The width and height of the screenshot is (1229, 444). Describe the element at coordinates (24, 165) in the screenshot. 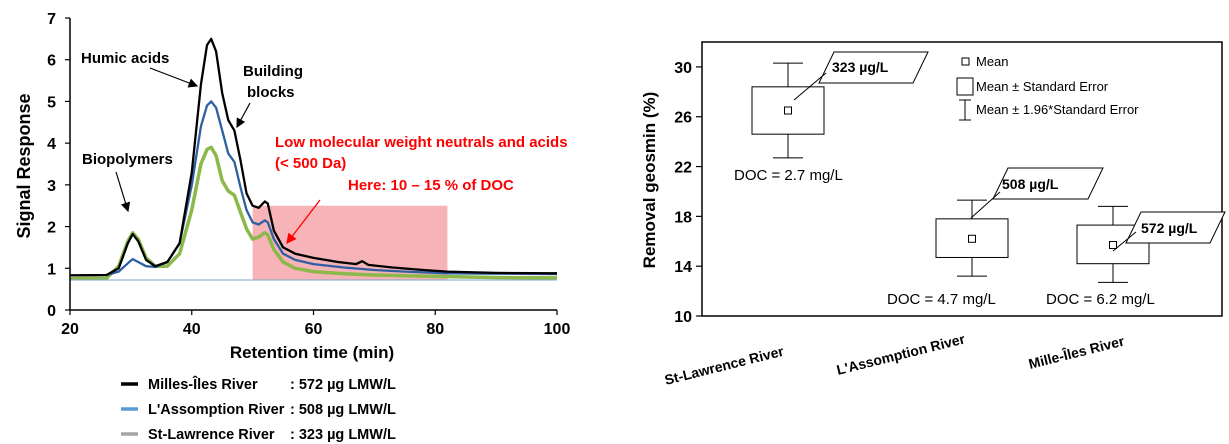

I see `y-axis-title: Signal Response` at that location.